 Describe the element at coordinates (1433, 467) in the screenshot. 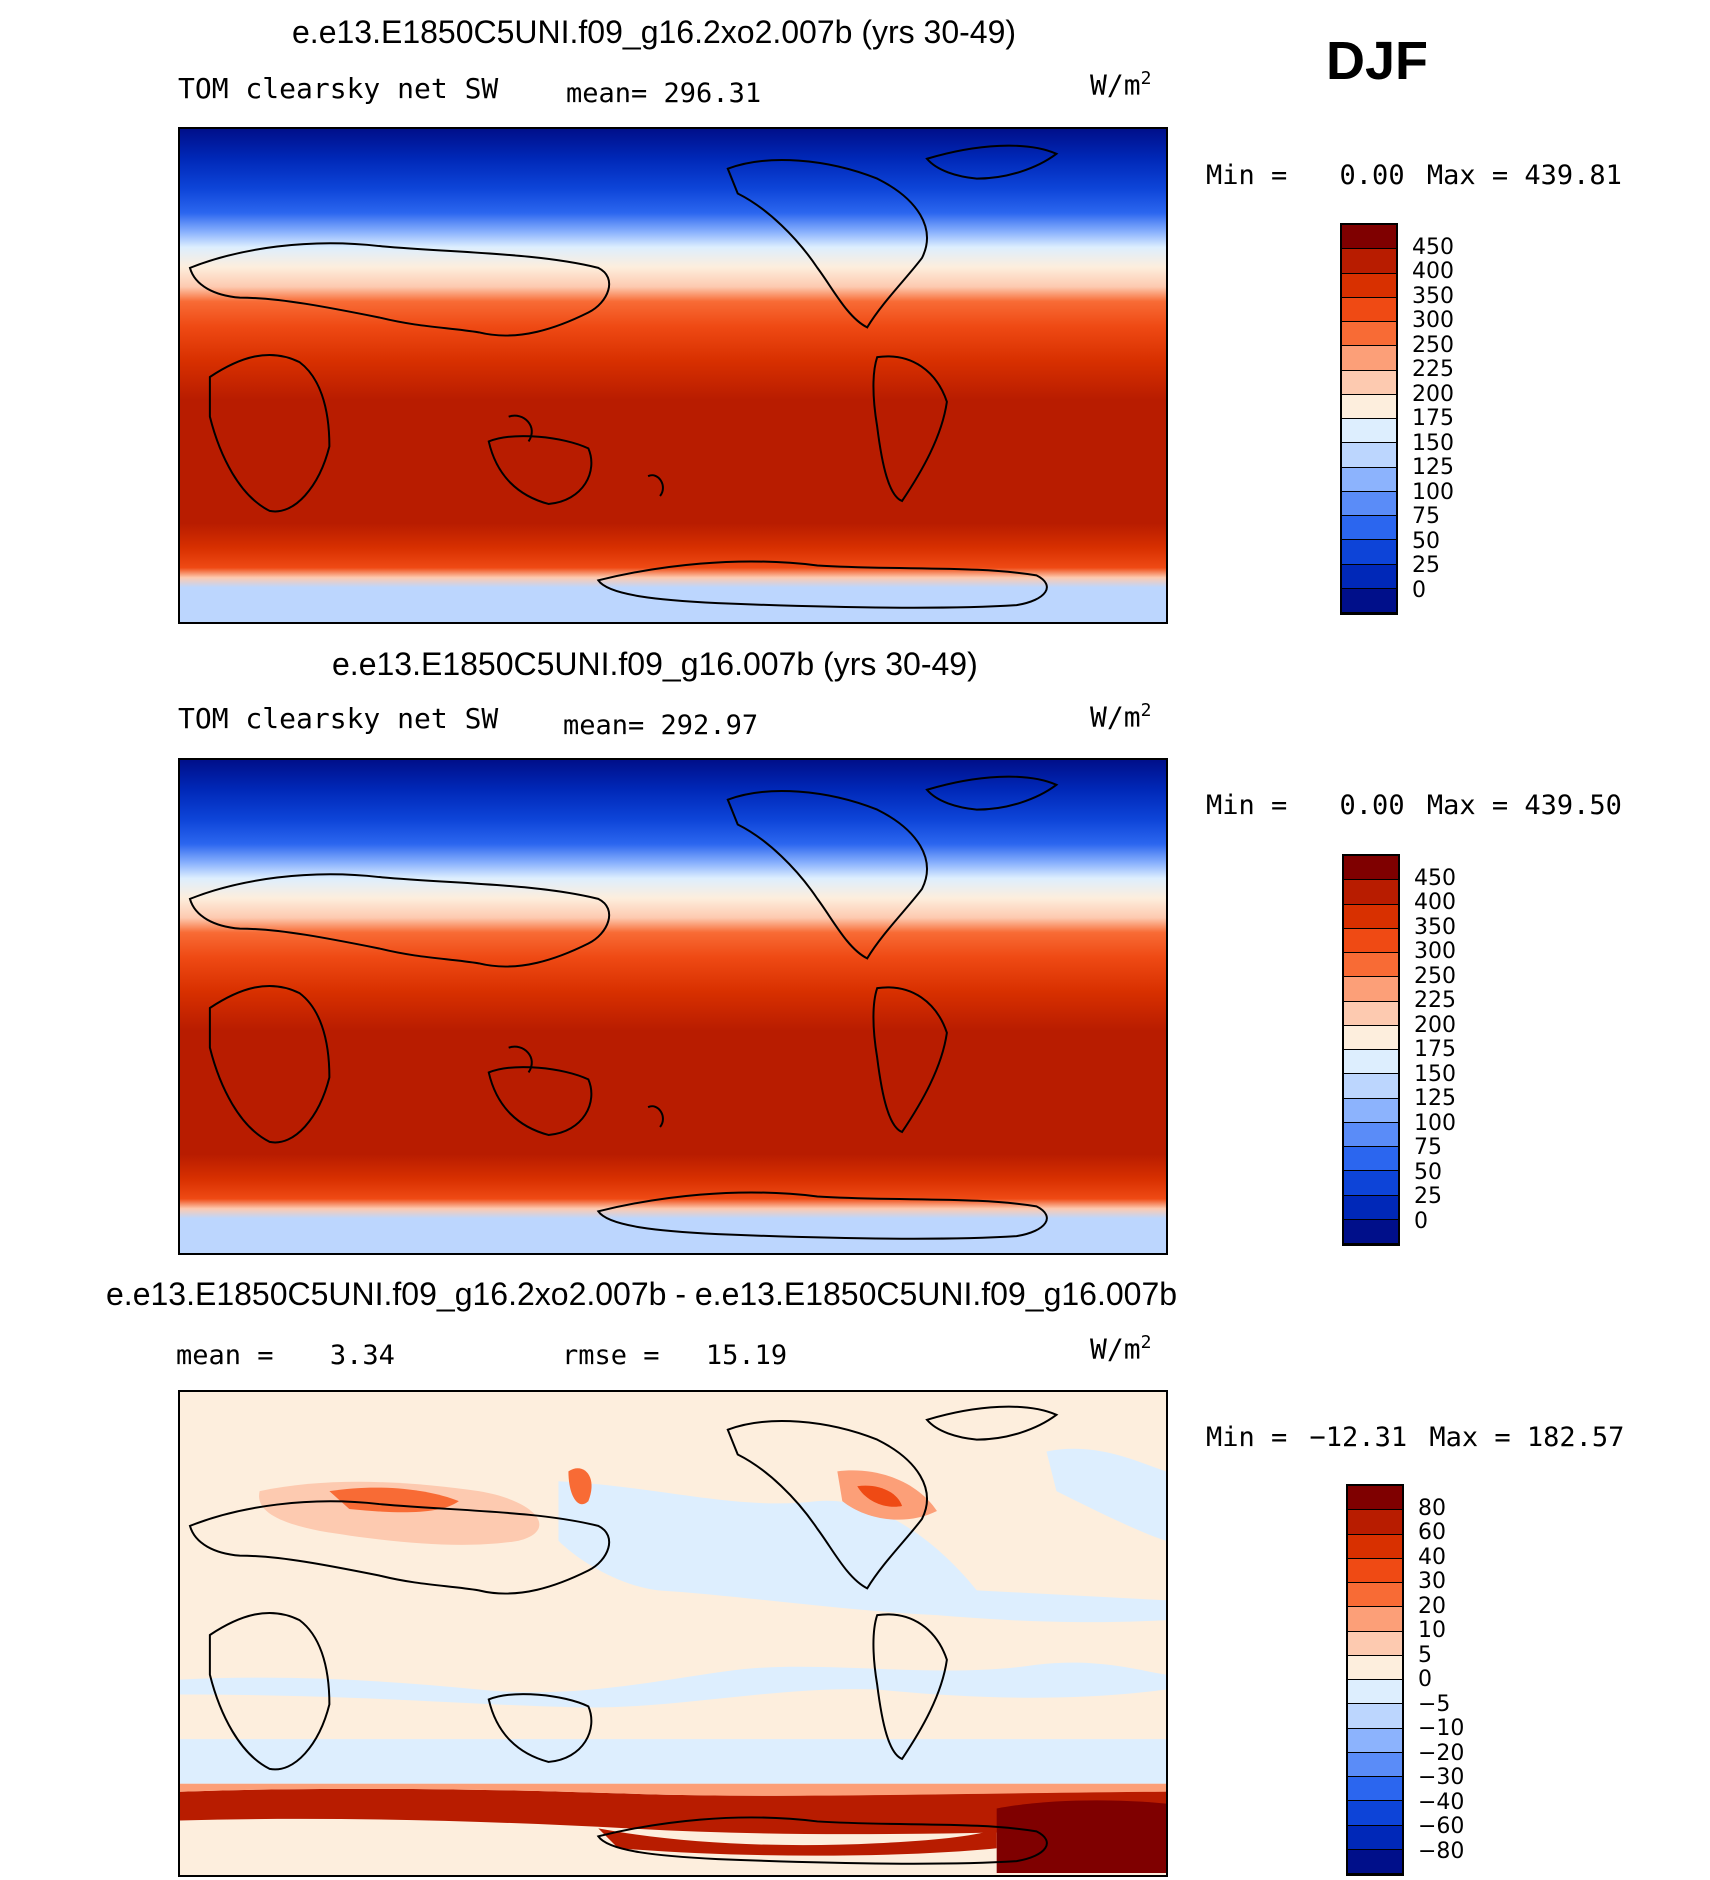

I see `colorbar-tick-label: 125` at that location.